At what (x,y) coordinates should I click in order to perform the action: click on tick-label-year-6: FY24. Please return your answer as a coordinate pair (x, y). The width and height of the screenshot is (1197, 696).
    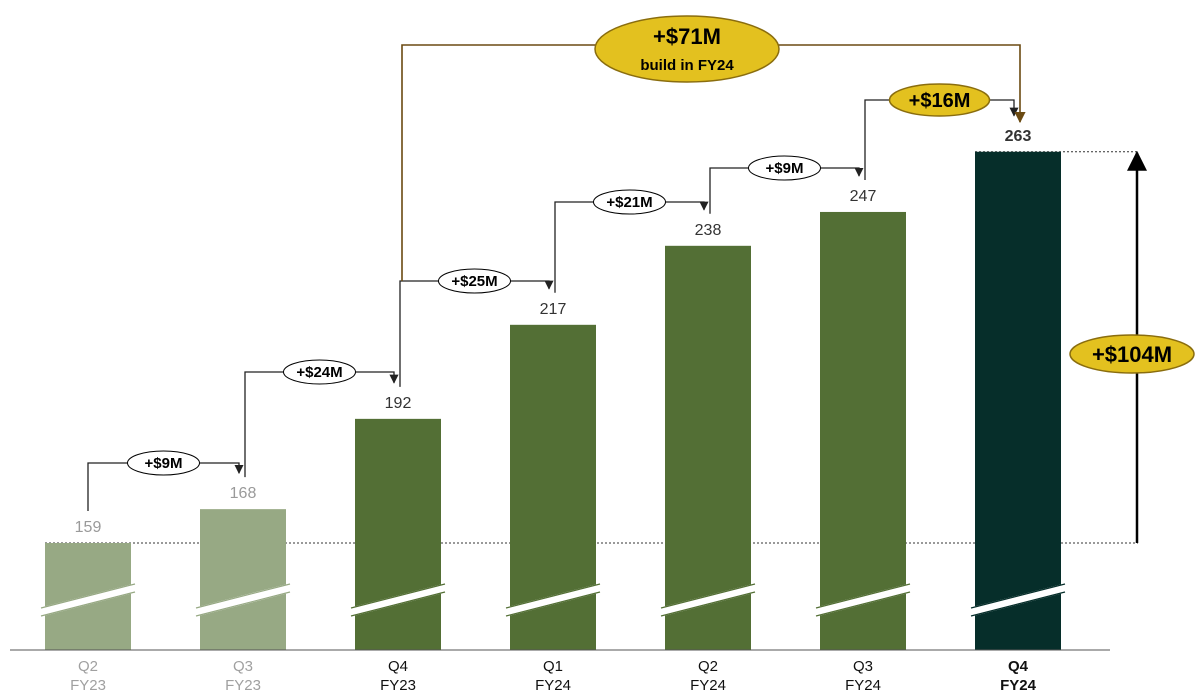
    Looking at the image, I should click on (1018, 685).